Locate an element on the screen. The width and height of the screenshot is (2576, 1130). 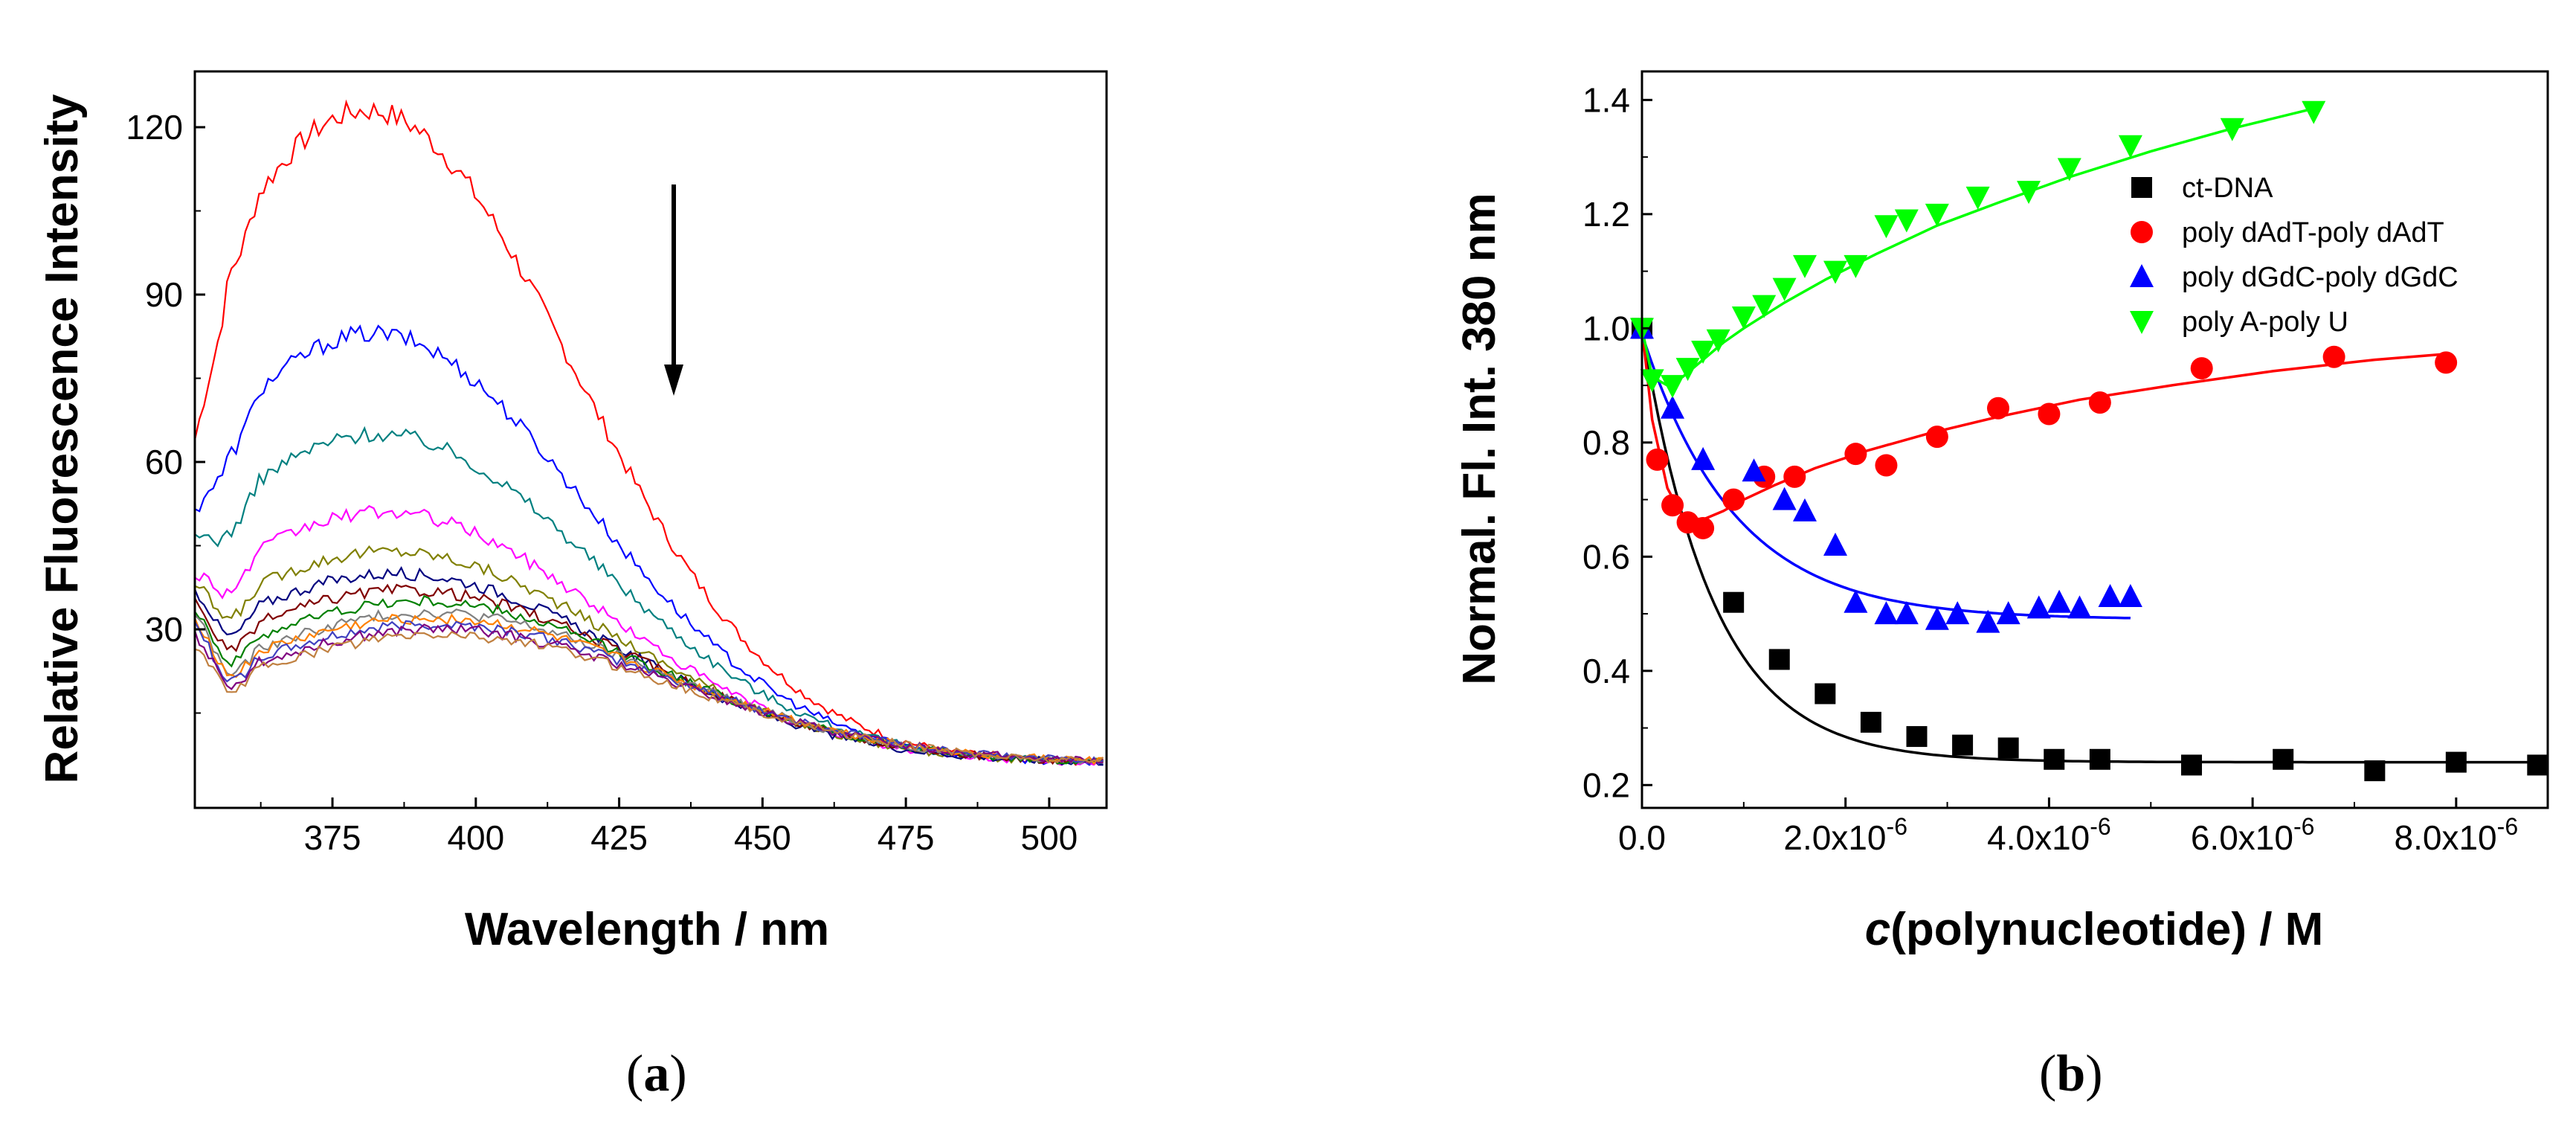
x-tick-label: 450 is located at coordinates (762, 837).